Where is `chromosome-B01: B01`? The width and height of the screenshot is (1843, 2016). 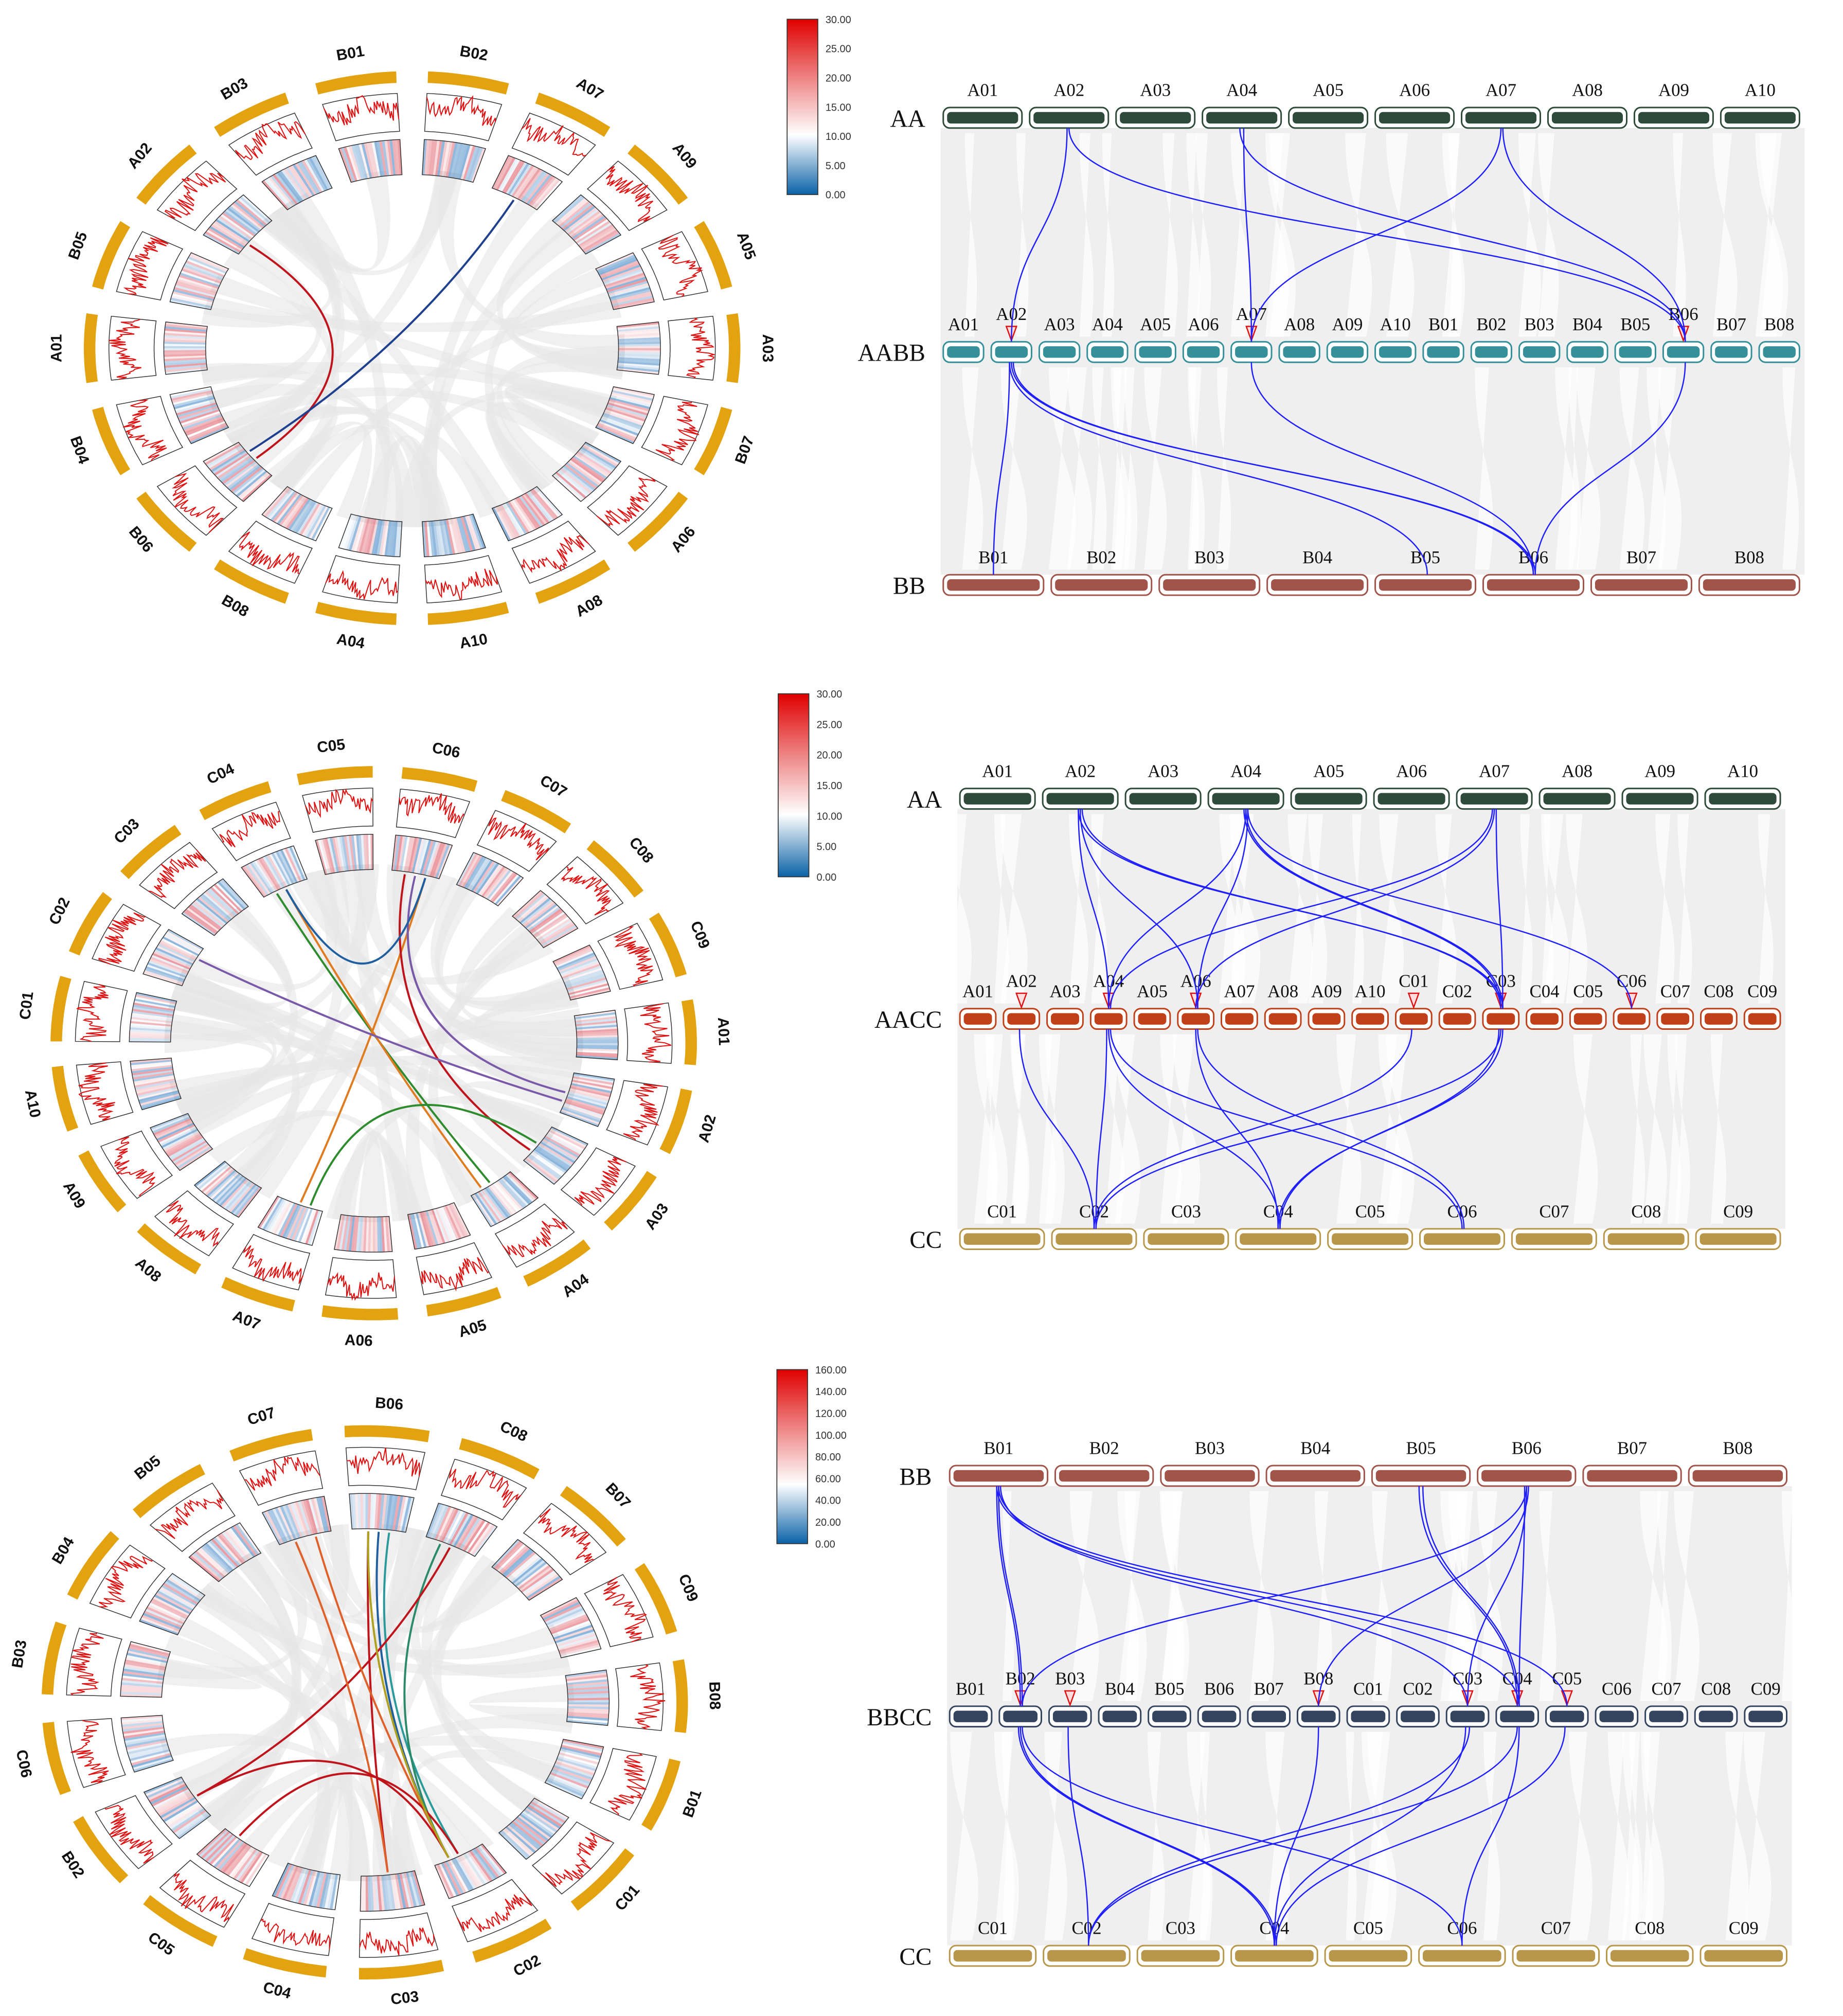
chromosome-B01: B01 is located at coordinates (359, 113).